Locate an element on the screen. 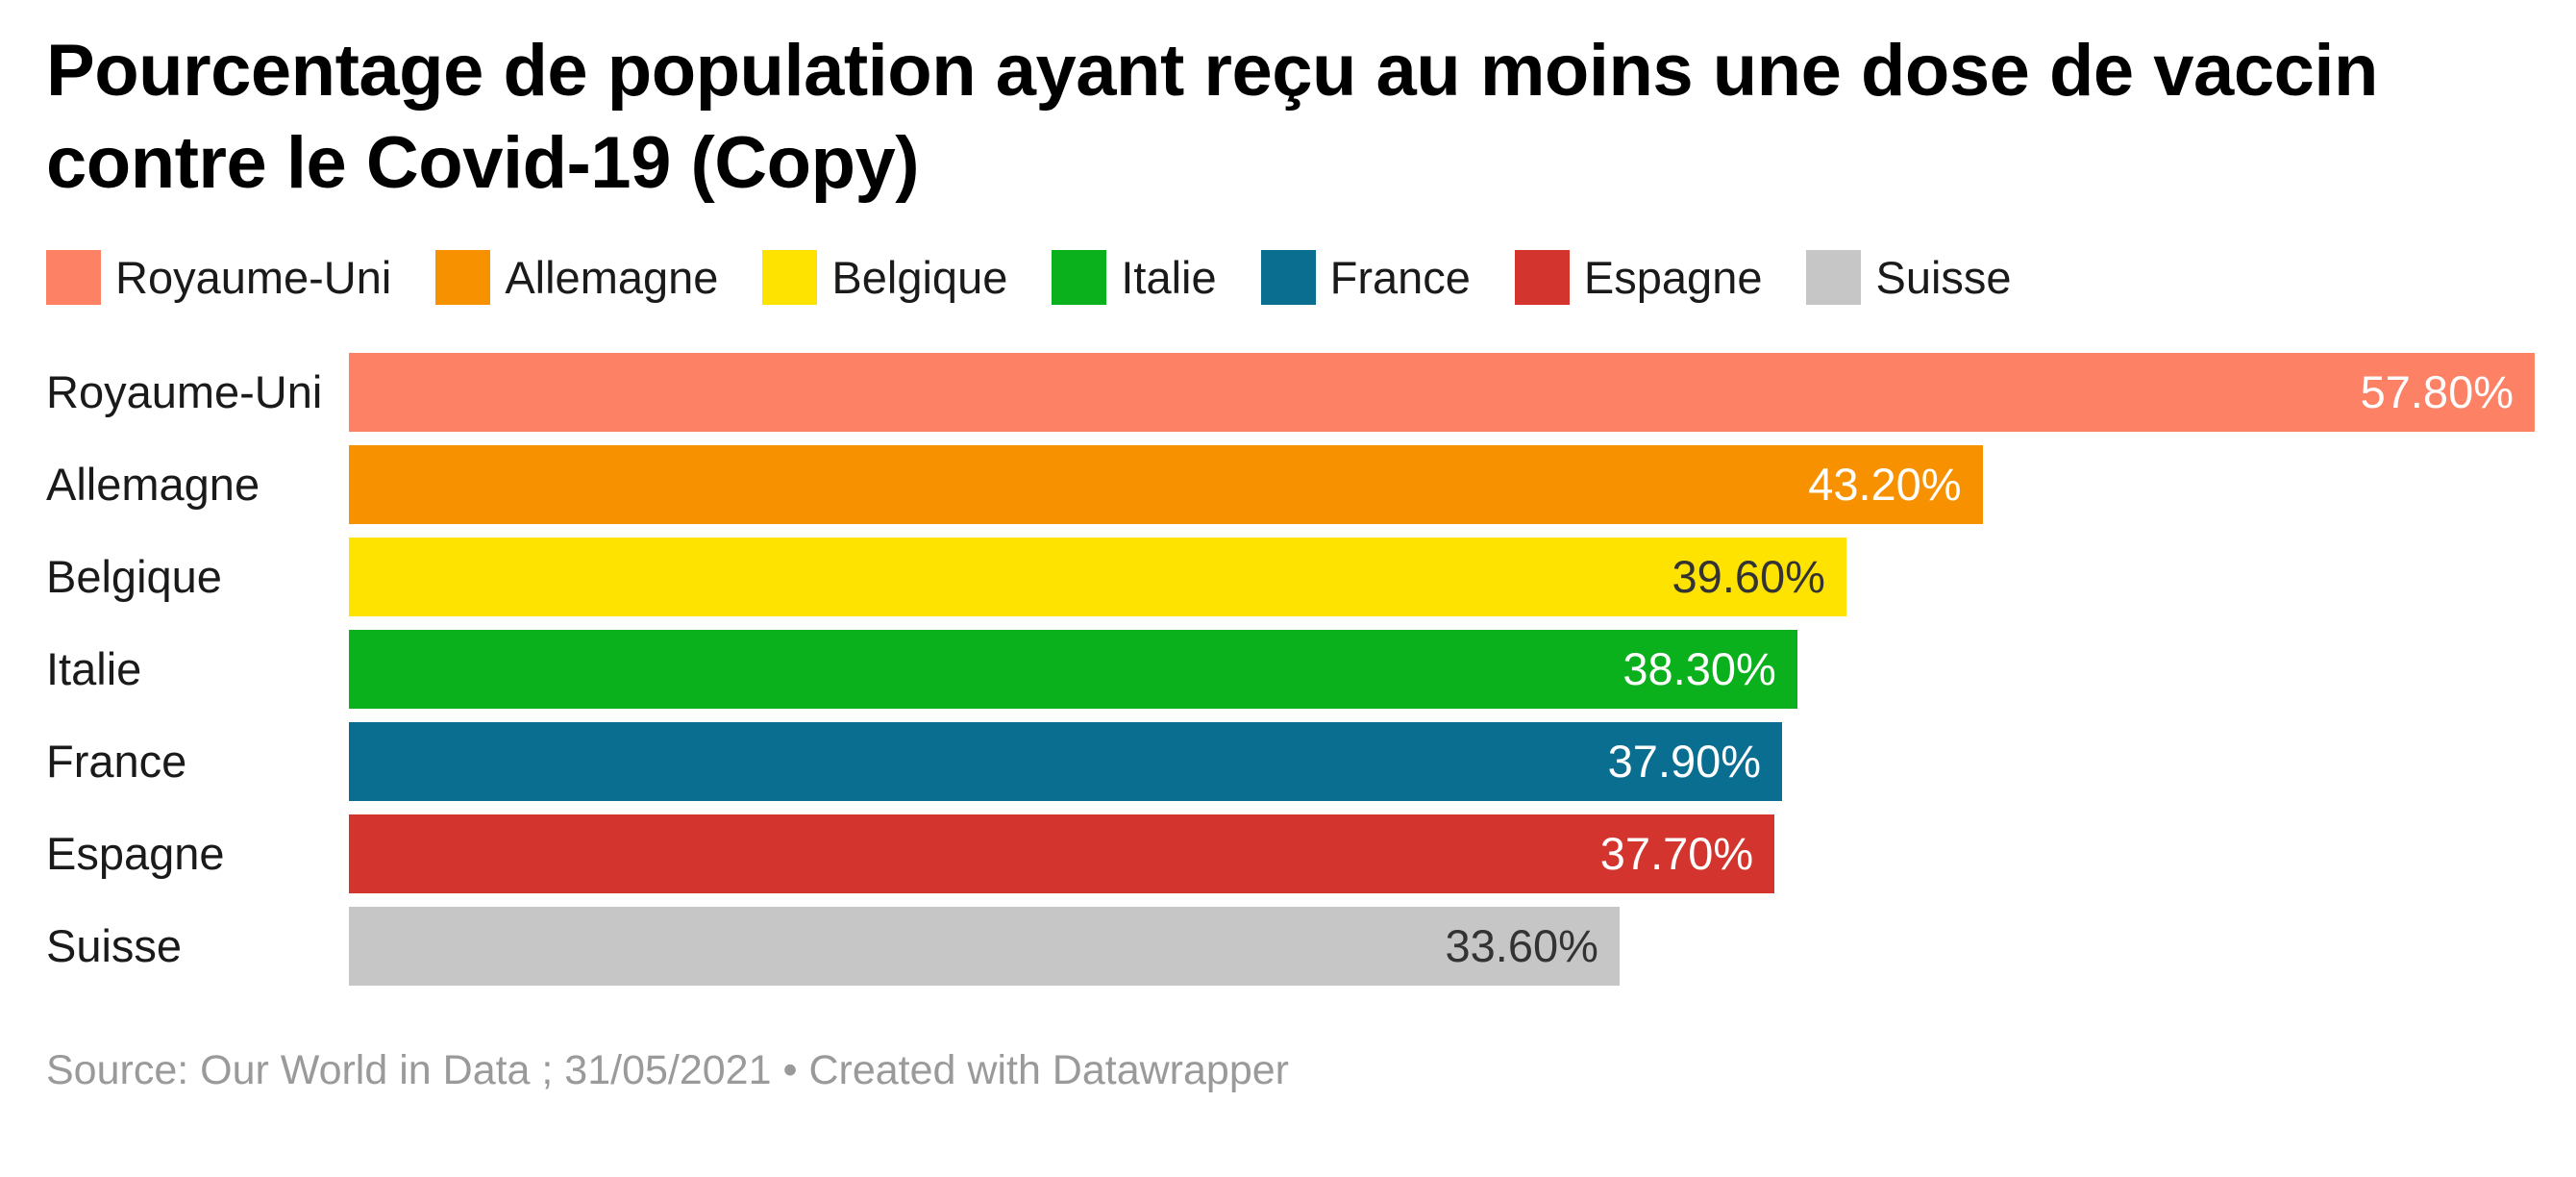 This screenshot has width=2576, height=1177. bar-value-label: 33.60% is located at coordinates (1522, 946).